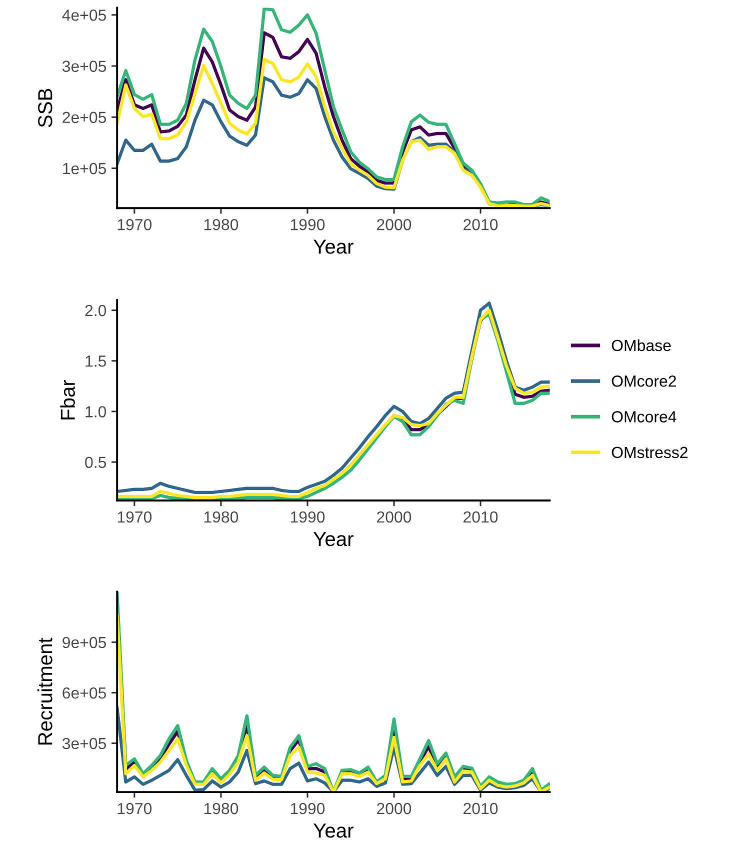 The width and height of the screenshot is (732, 860). What do you see at coordinates (644, 381) in the screenshot?
I see `legend-label: OMcore2` at bounding box center [644, 381].